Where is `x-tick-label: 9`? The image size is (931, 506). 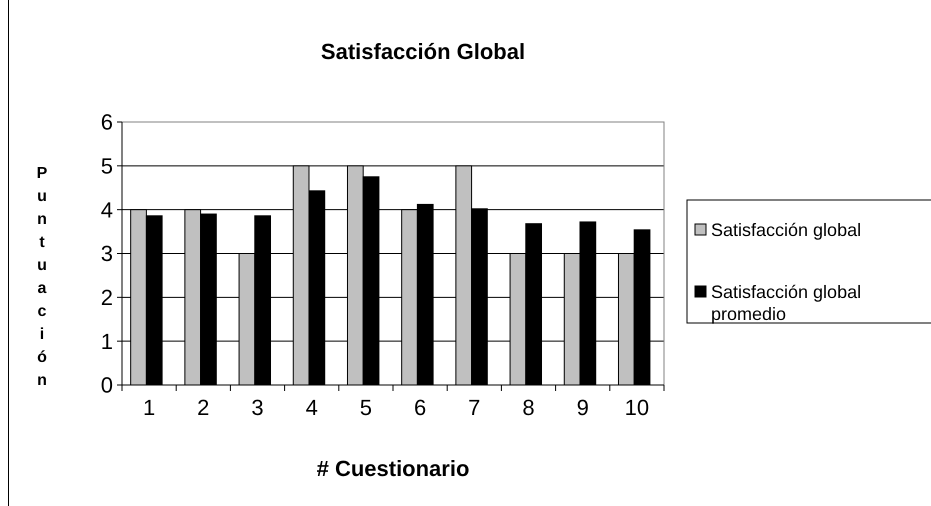
x-tick-label: 9 is located at coordinates (582, 407).